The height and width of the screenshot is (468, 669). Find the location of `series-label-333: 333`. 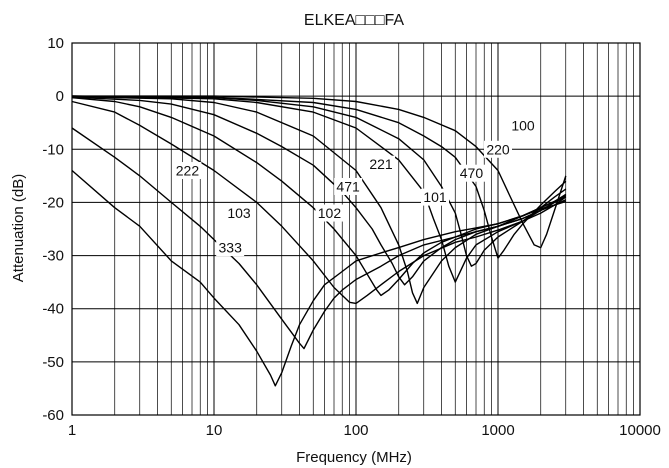

series-label-333: 333 is located at coordinates (231, 248).